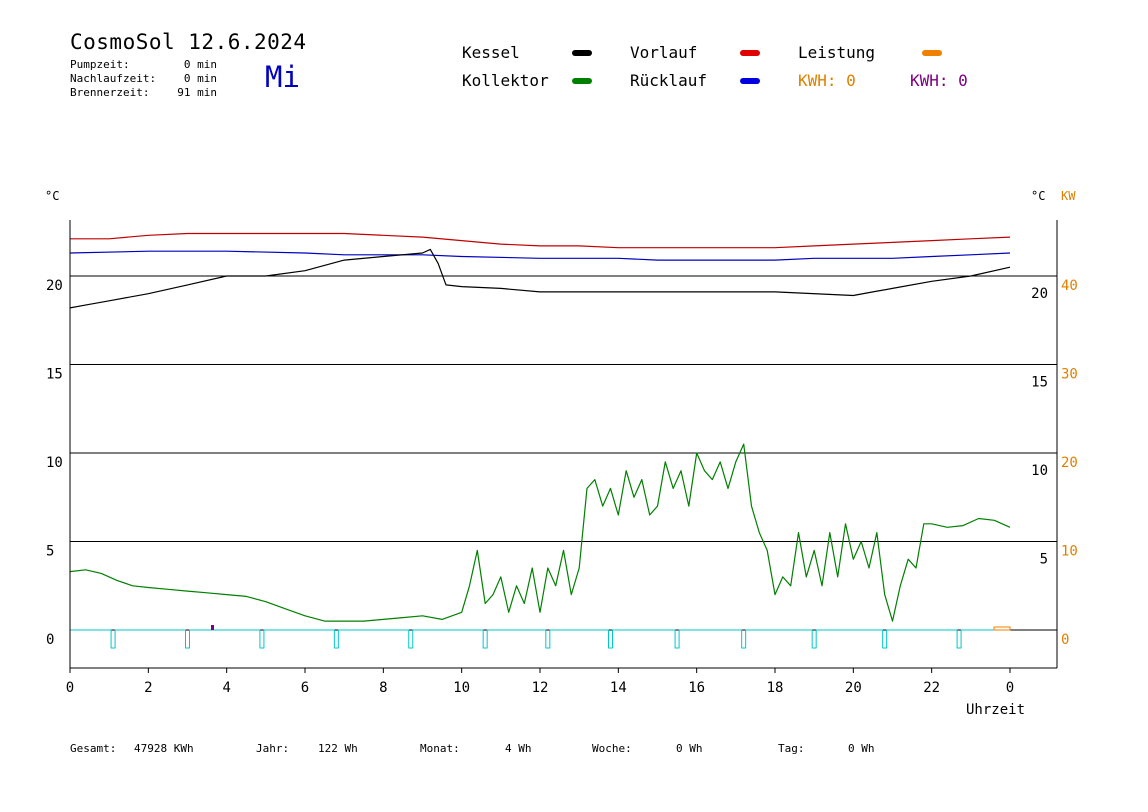 The width and height of the screenshot is (1148, 812). Describe the element at coordinates (338, 748) in the screenshot. I see `footer-jahr-value: 122 Wh` at that location.